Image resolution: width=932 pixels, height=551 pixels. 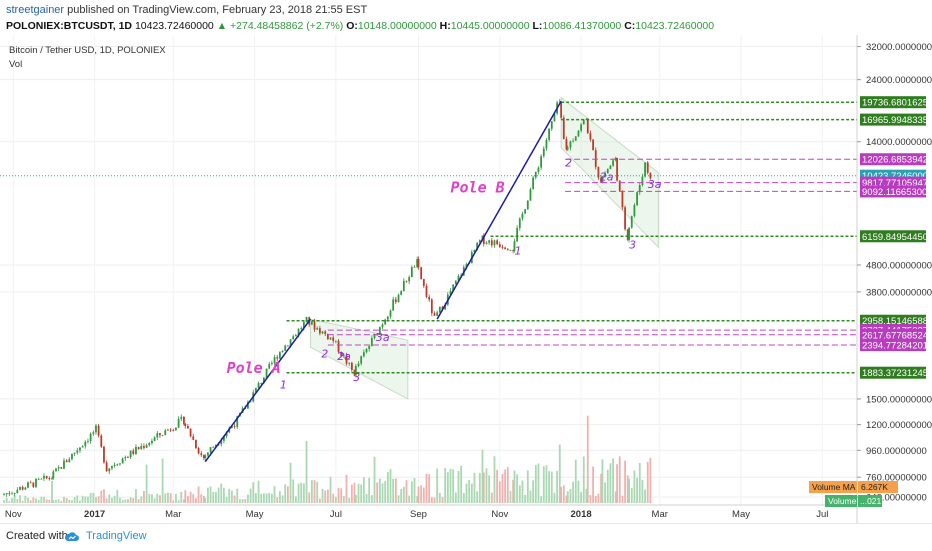 I want to click on tradingview-link: TradingView, so click(x=116, y=536).